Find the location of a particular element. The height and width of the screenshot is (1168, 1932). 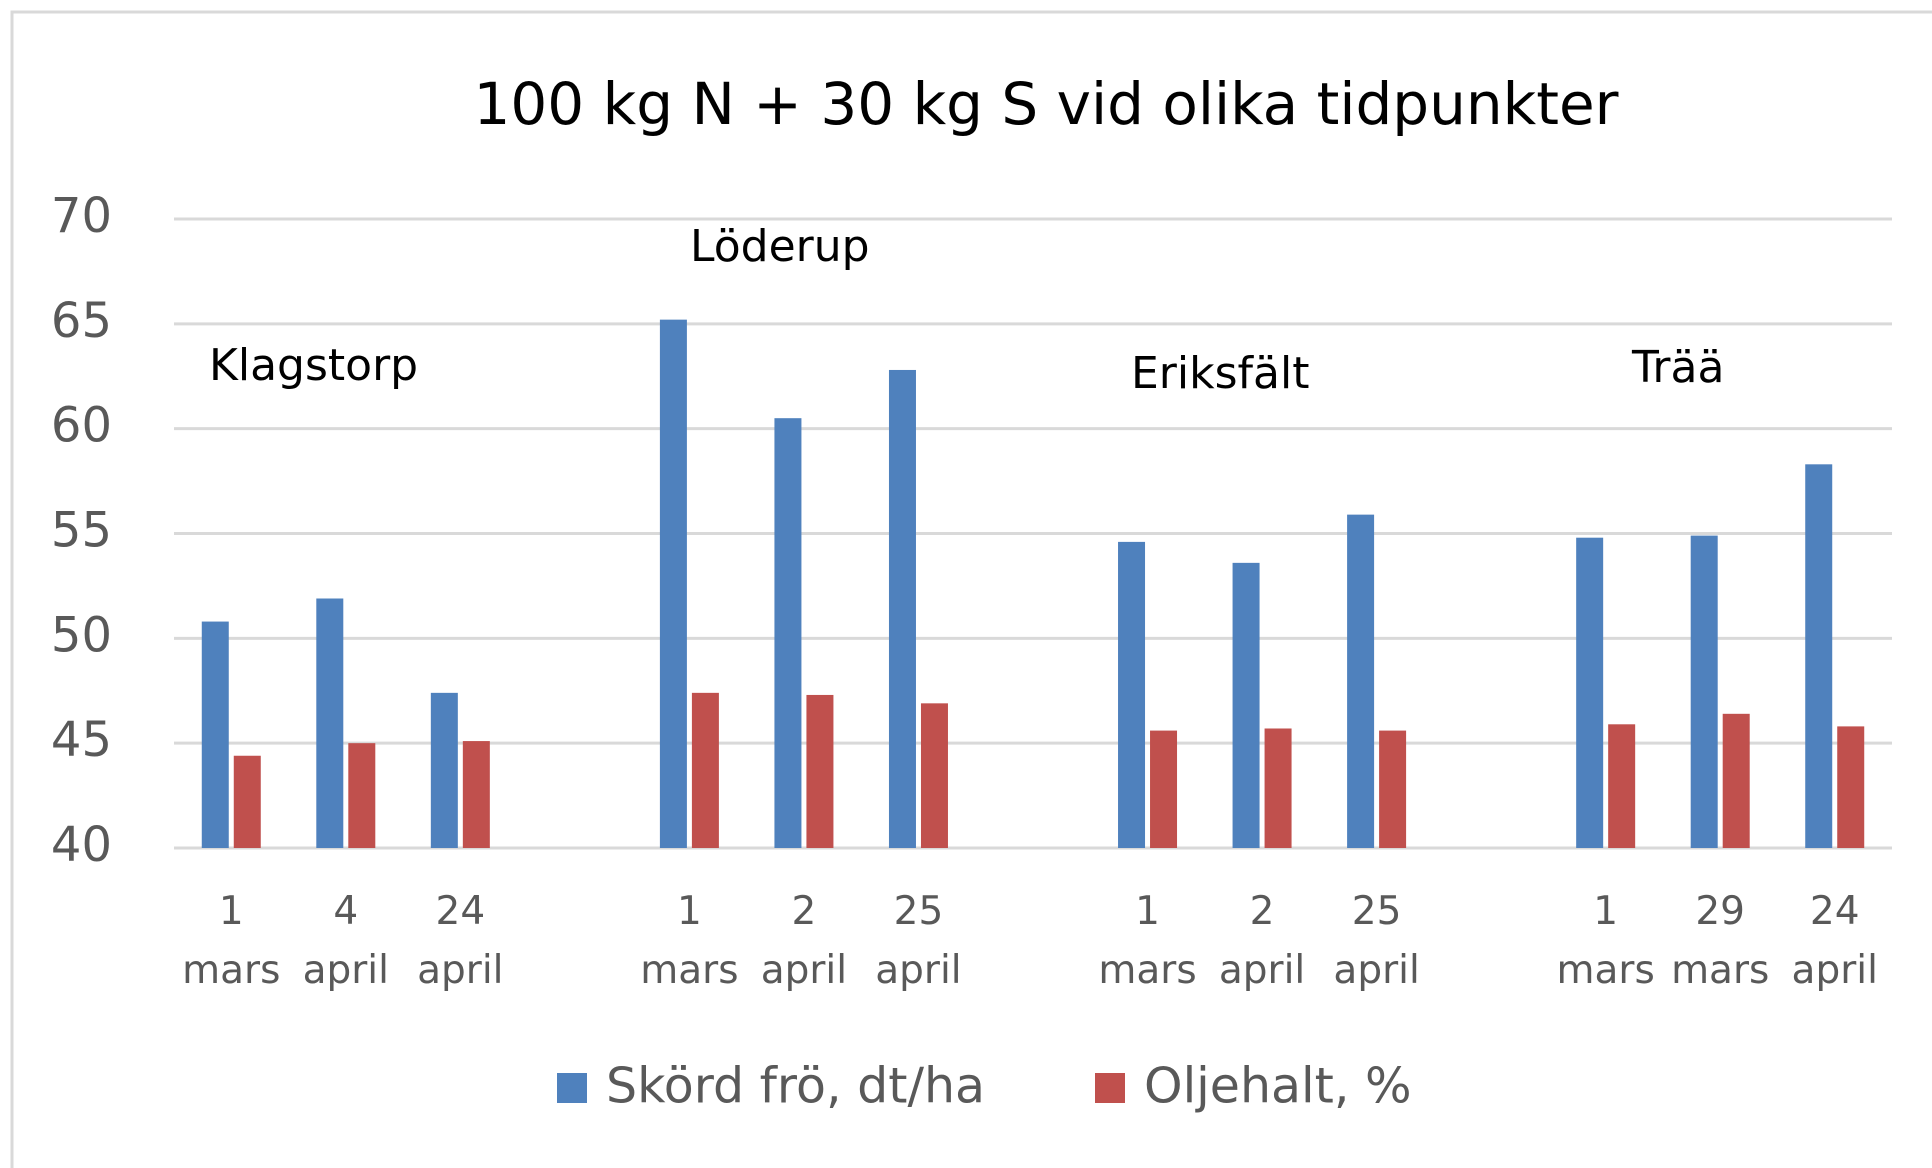

legend-label: Oljehalt, % is located at coordinates (1278, 1086).